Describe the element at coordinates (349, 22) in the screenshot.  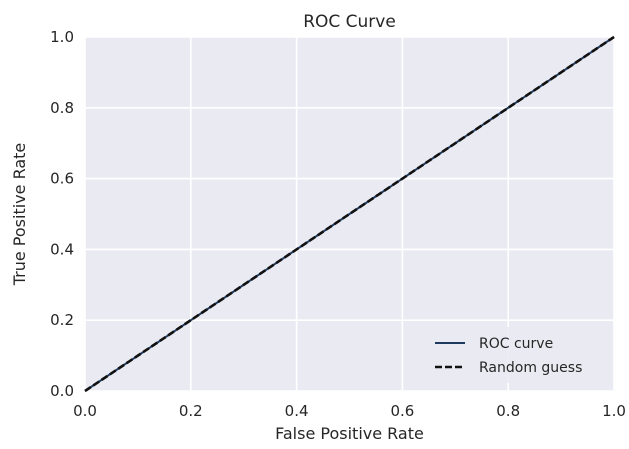
I see `chart-title: ROC Curve` at that location.